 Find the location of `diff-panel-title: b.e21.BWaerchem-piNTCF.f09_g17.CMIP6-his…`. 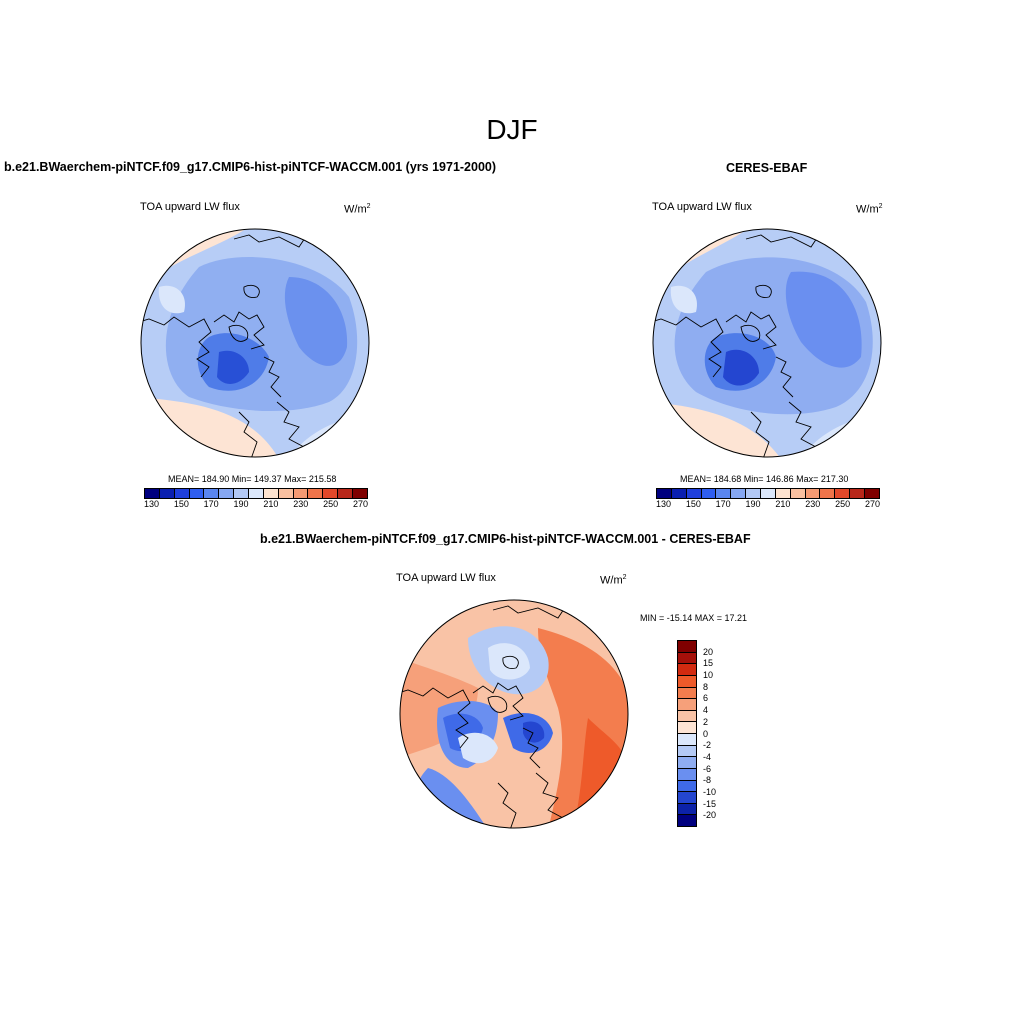

diff-panel-title: b.e21.BWaerchem-piNTCF.f09_g17.CMIP6-his… is located at coordinates (505, 539).